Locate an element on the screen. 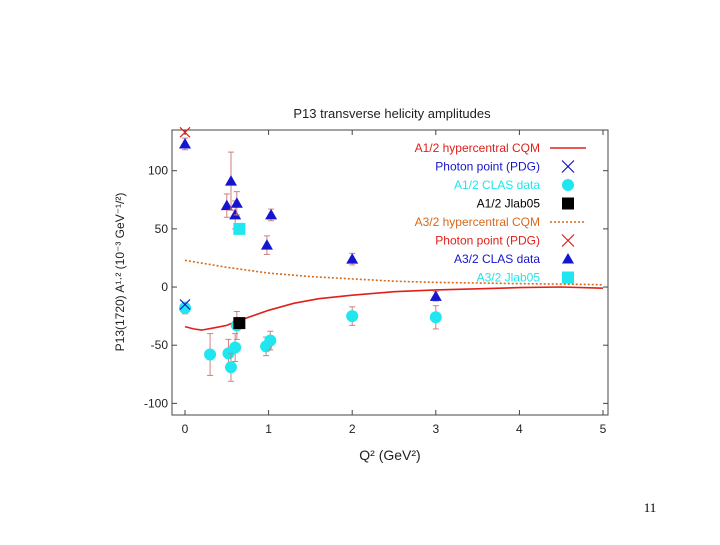 This screenshot has height=545, width=720. y-tick-label: -100 is located at coordinates (156, 403).